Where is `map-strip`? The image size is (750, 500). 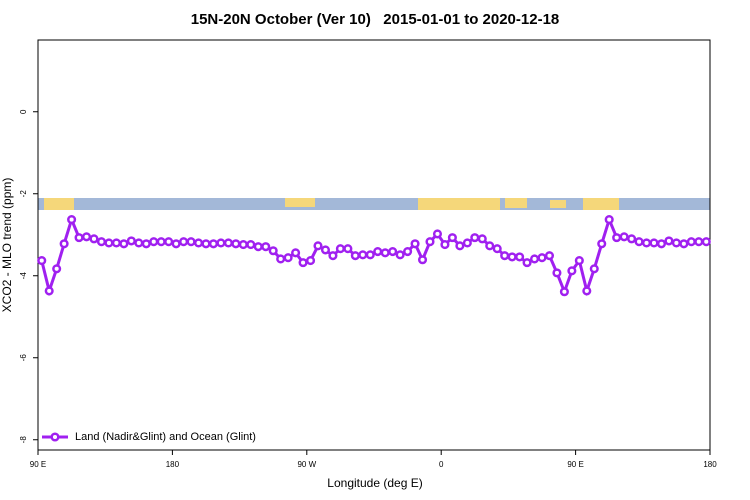 map-strip is located at coordinates (374, 204).